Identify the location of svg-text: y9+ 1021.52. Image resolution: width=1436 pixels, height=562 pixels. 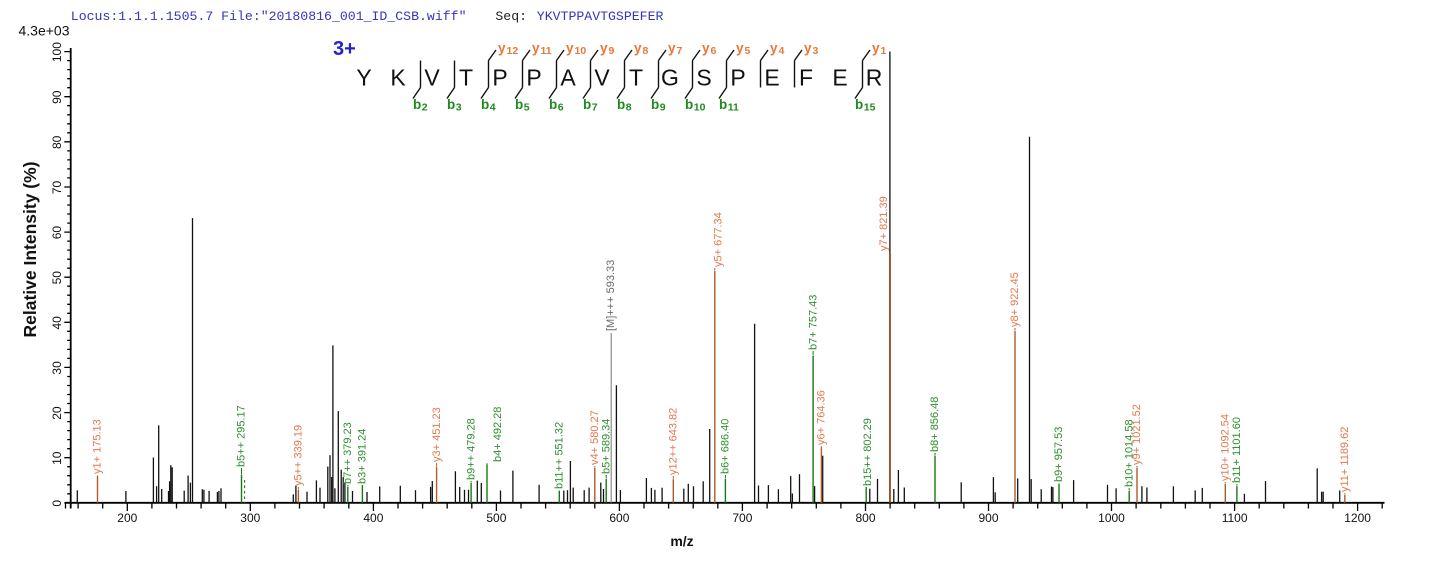
(1137, 434).